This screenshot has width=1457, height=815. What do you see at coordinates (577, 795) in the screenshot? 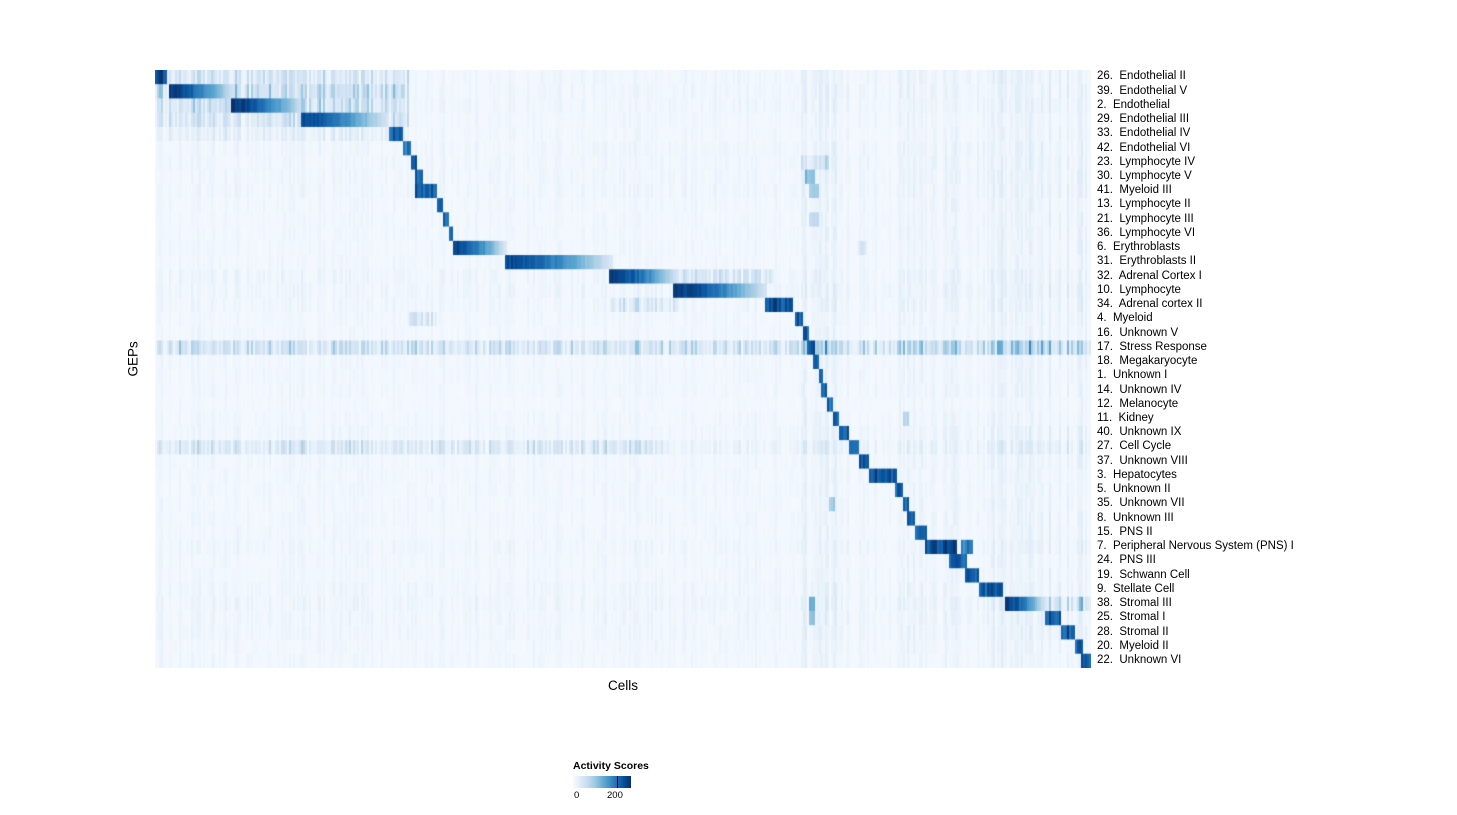
I see `colorbar-tick-0: 0` at bounding box center [577, 795].